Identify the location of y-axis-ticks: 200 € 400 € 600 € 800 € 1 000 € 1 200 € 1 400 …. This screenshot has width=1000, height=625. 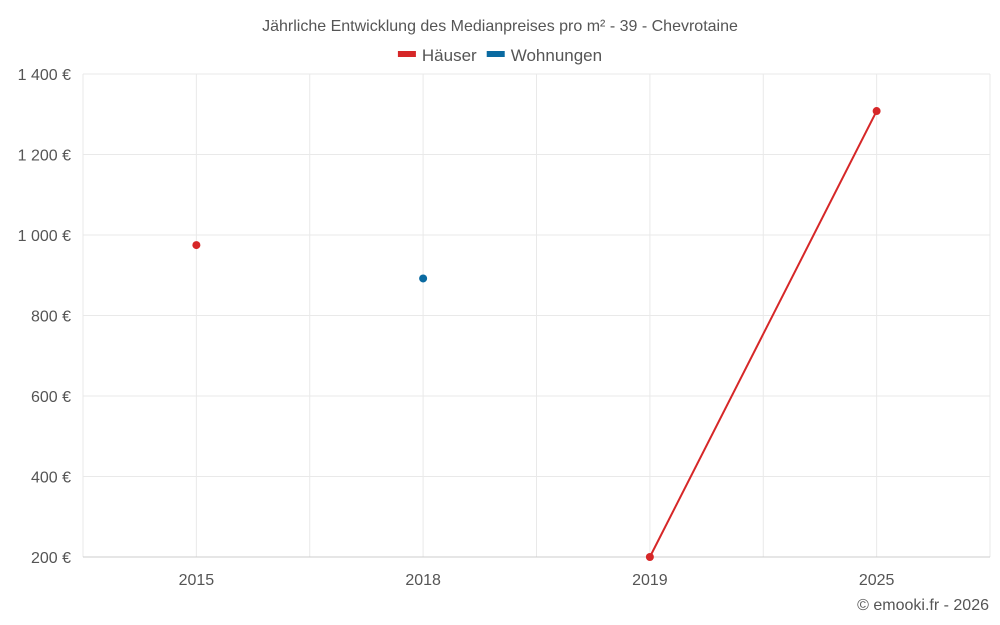
(44, 317).